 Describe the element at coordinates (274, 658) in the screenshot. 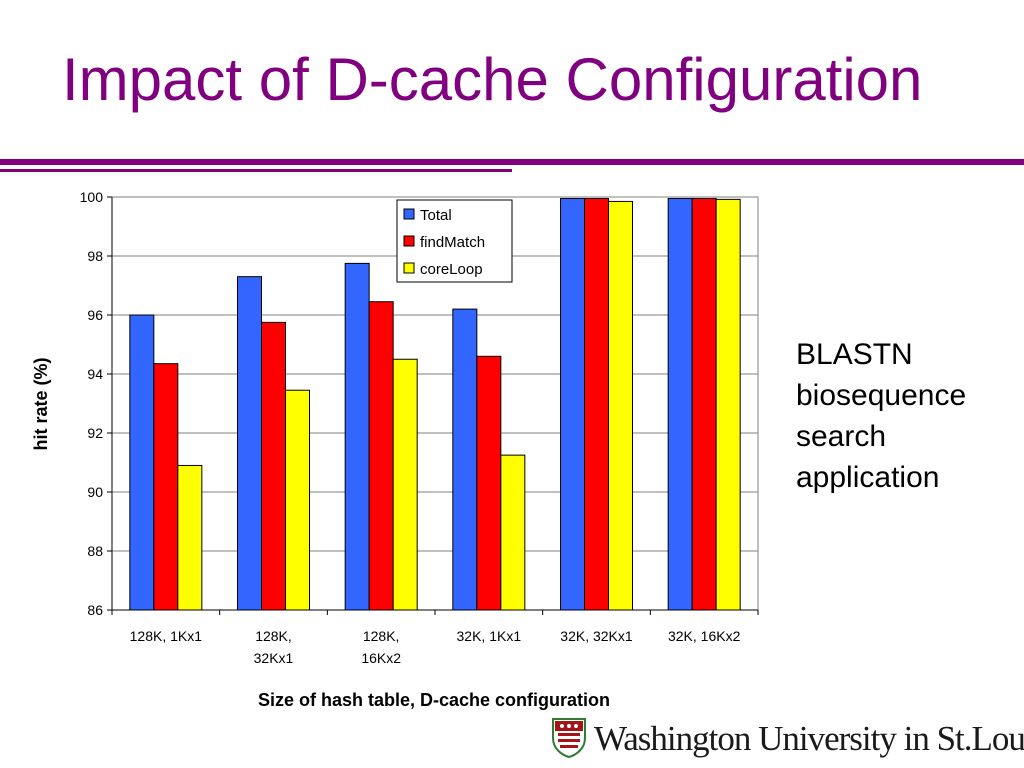

I see `x-category-label: 32Kx1` at that location.